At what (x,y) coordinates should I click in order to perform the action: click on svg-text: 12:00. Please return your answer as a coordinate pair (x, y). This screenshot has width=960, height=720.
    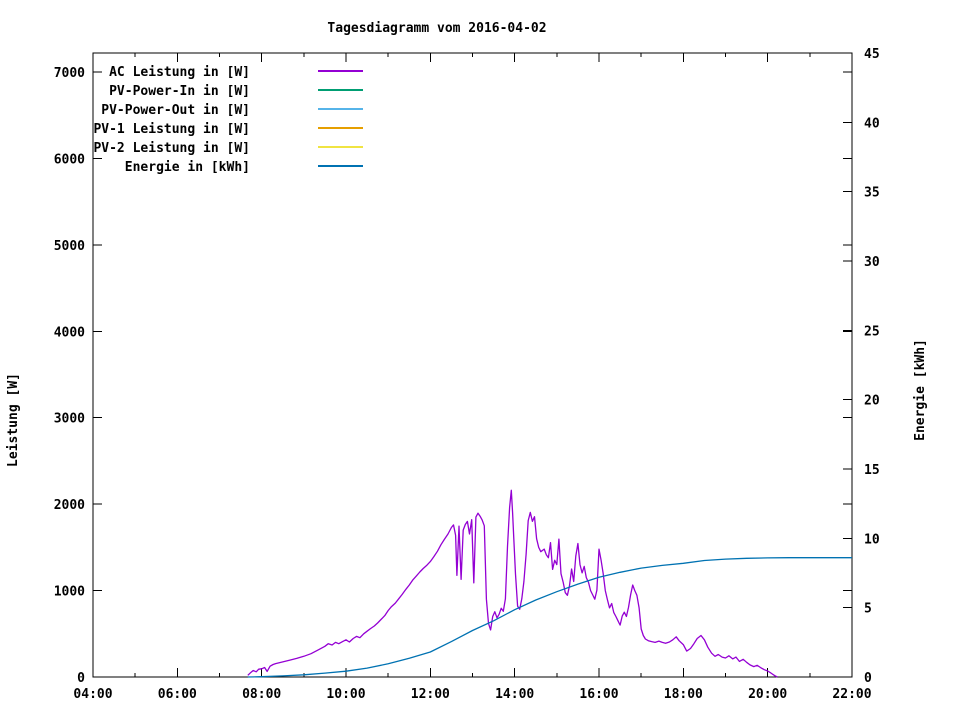
    Looking at the image, I should click on (430, 694).